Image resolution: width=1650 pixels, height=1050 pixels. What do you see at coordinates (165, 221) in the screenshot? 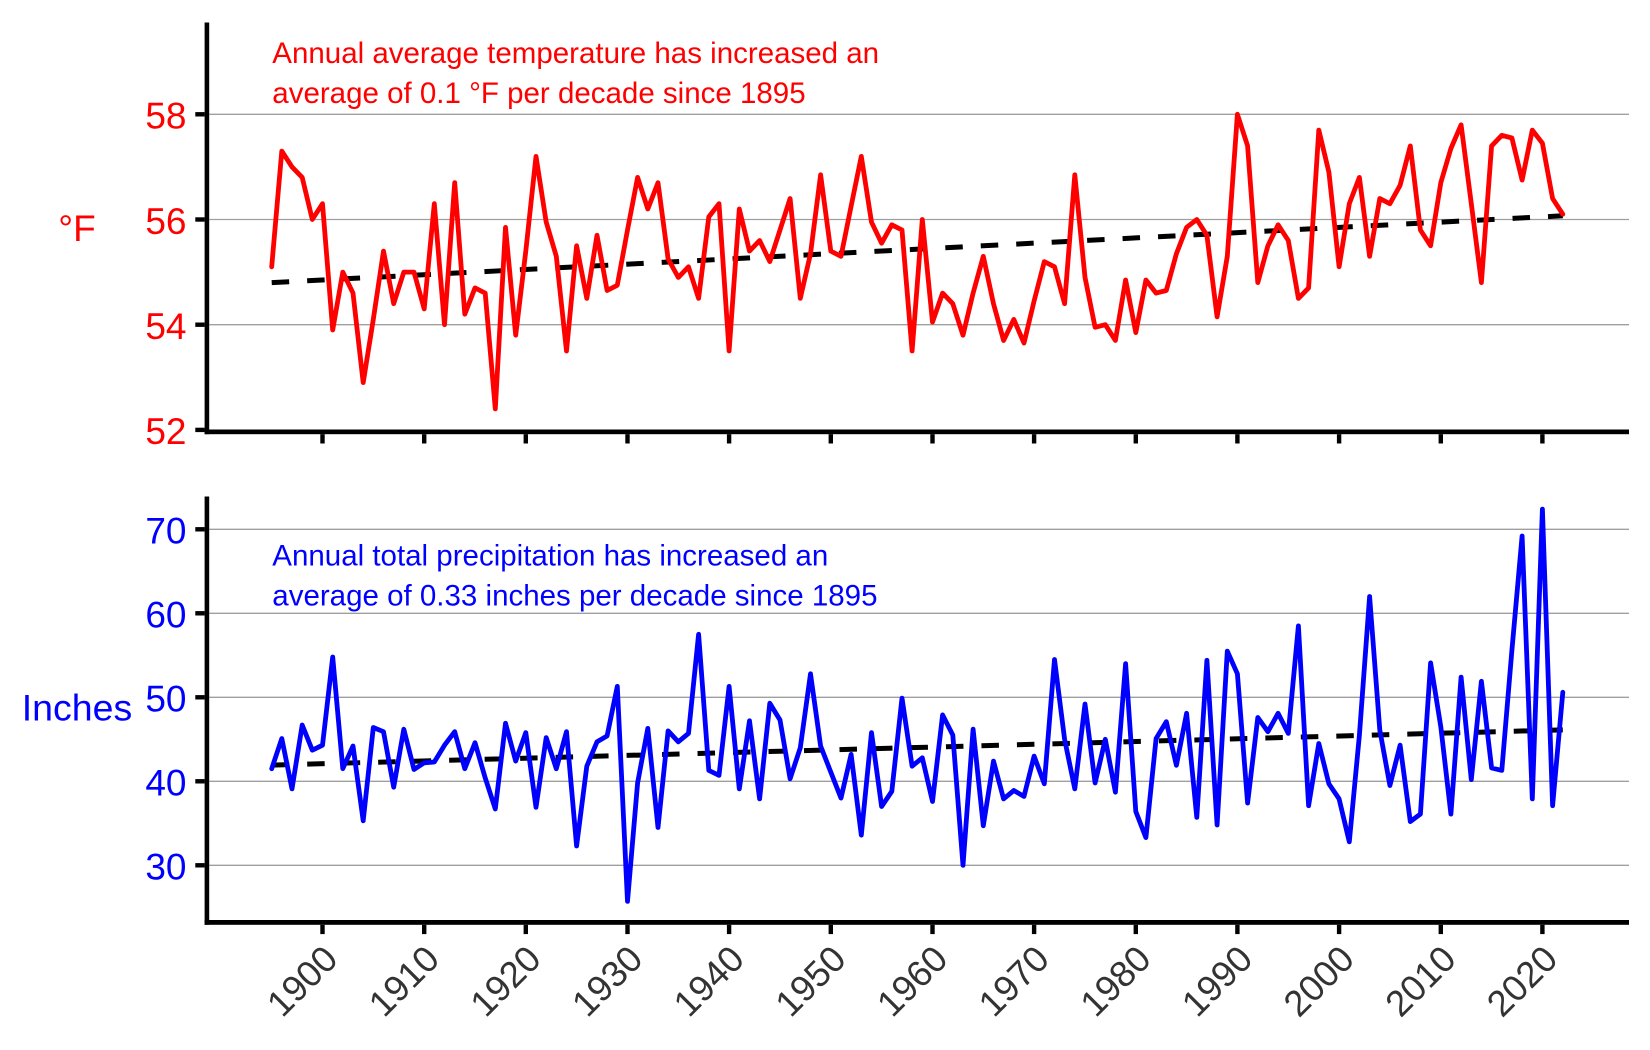
I see `svg-text: 56` at bounding box center [165, 221].